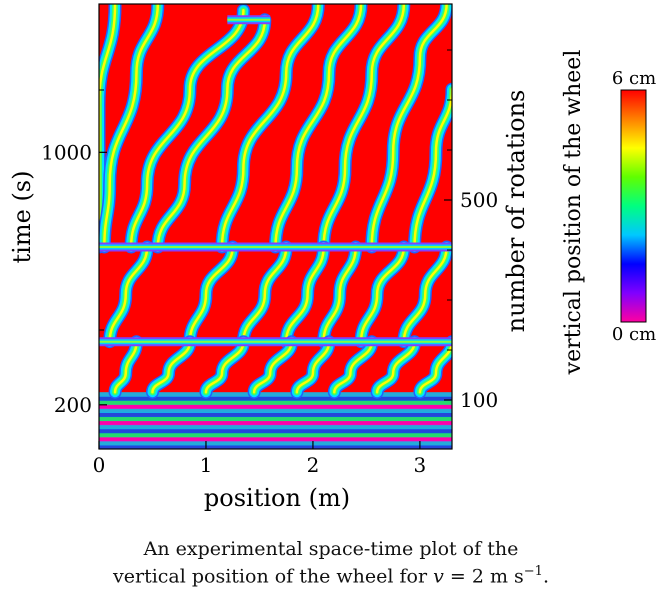  Describe the element at coordinates (74, 253) in the screenshot. I see `y-axis-ticks: 200 1000` at that location.